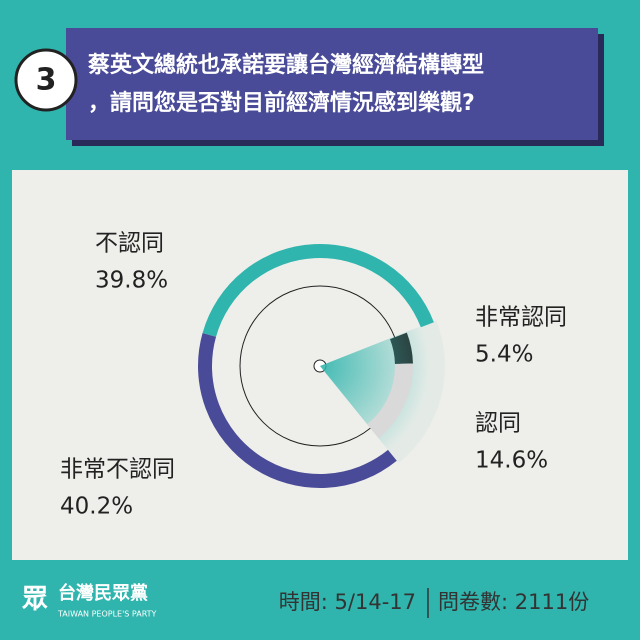  Describe the element at coordinates (131, 281) in the screenshot. I see `value-label: 39.8%` at that location.